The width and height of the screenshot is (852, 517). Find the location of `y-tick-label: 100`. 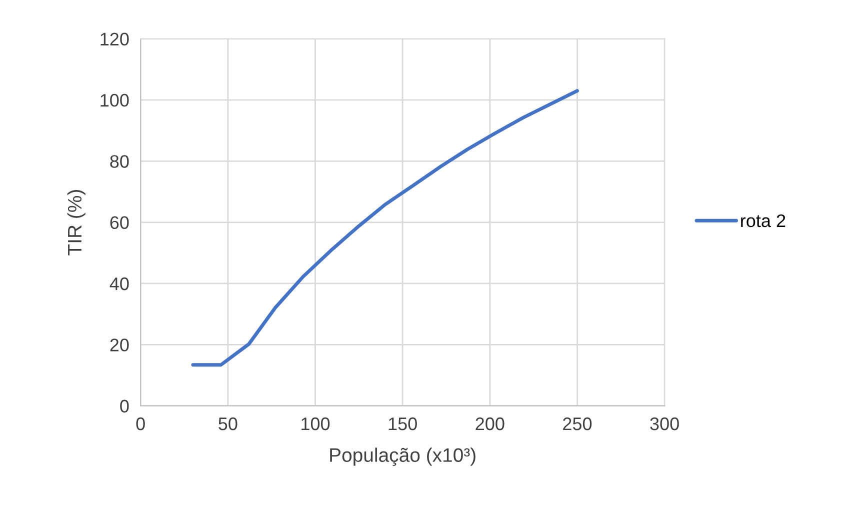

y-tick-label: 100 is located at coordinates (114, 100).